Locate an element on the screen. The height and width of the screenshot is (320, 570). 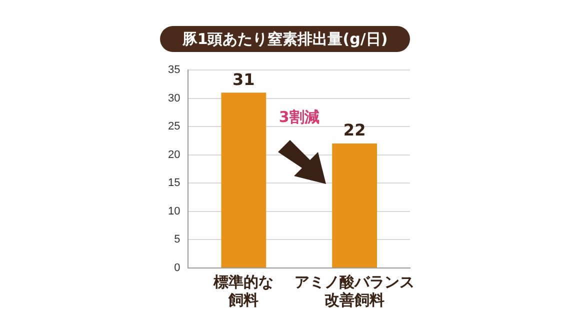
x-tick-label: アミノ酸バランス改善飼料 is located at coordinates (354, 290).